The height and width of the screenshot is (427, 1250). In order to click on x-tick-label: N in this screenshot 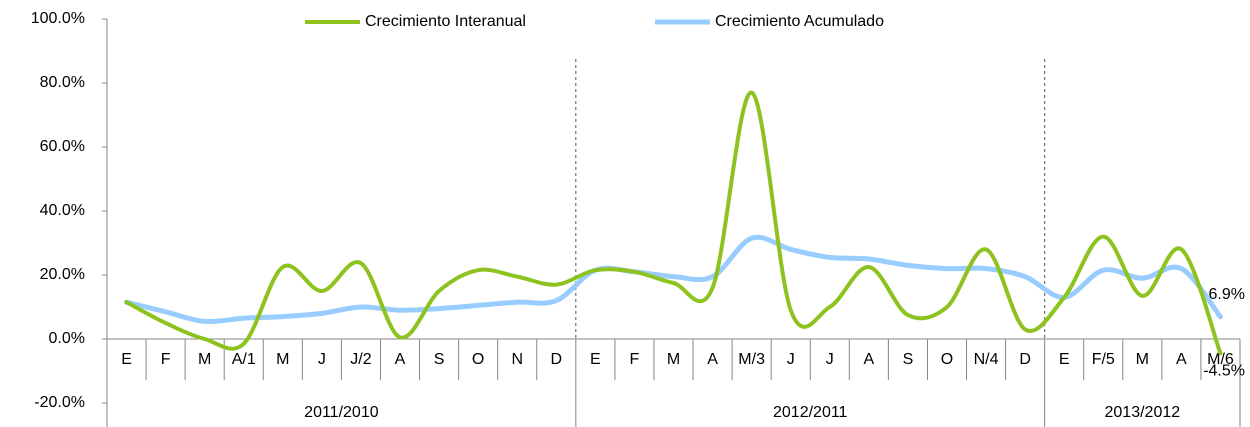, I will do `click(517, 359)`.